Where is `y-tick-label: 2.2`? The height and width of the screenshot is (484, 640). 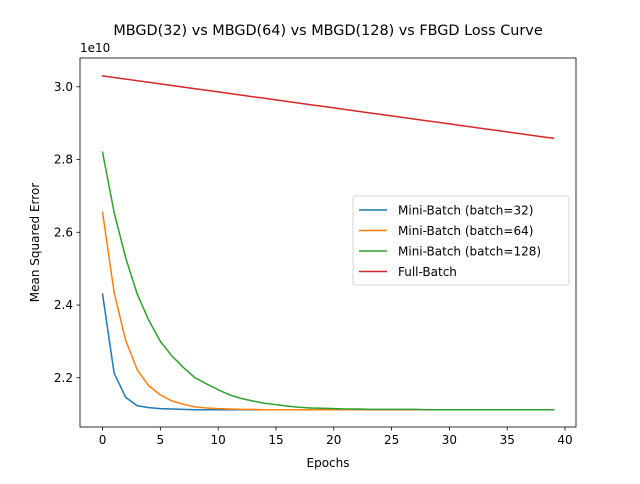 y-tick-label: 2.2 is located at coordinates (63, 378).